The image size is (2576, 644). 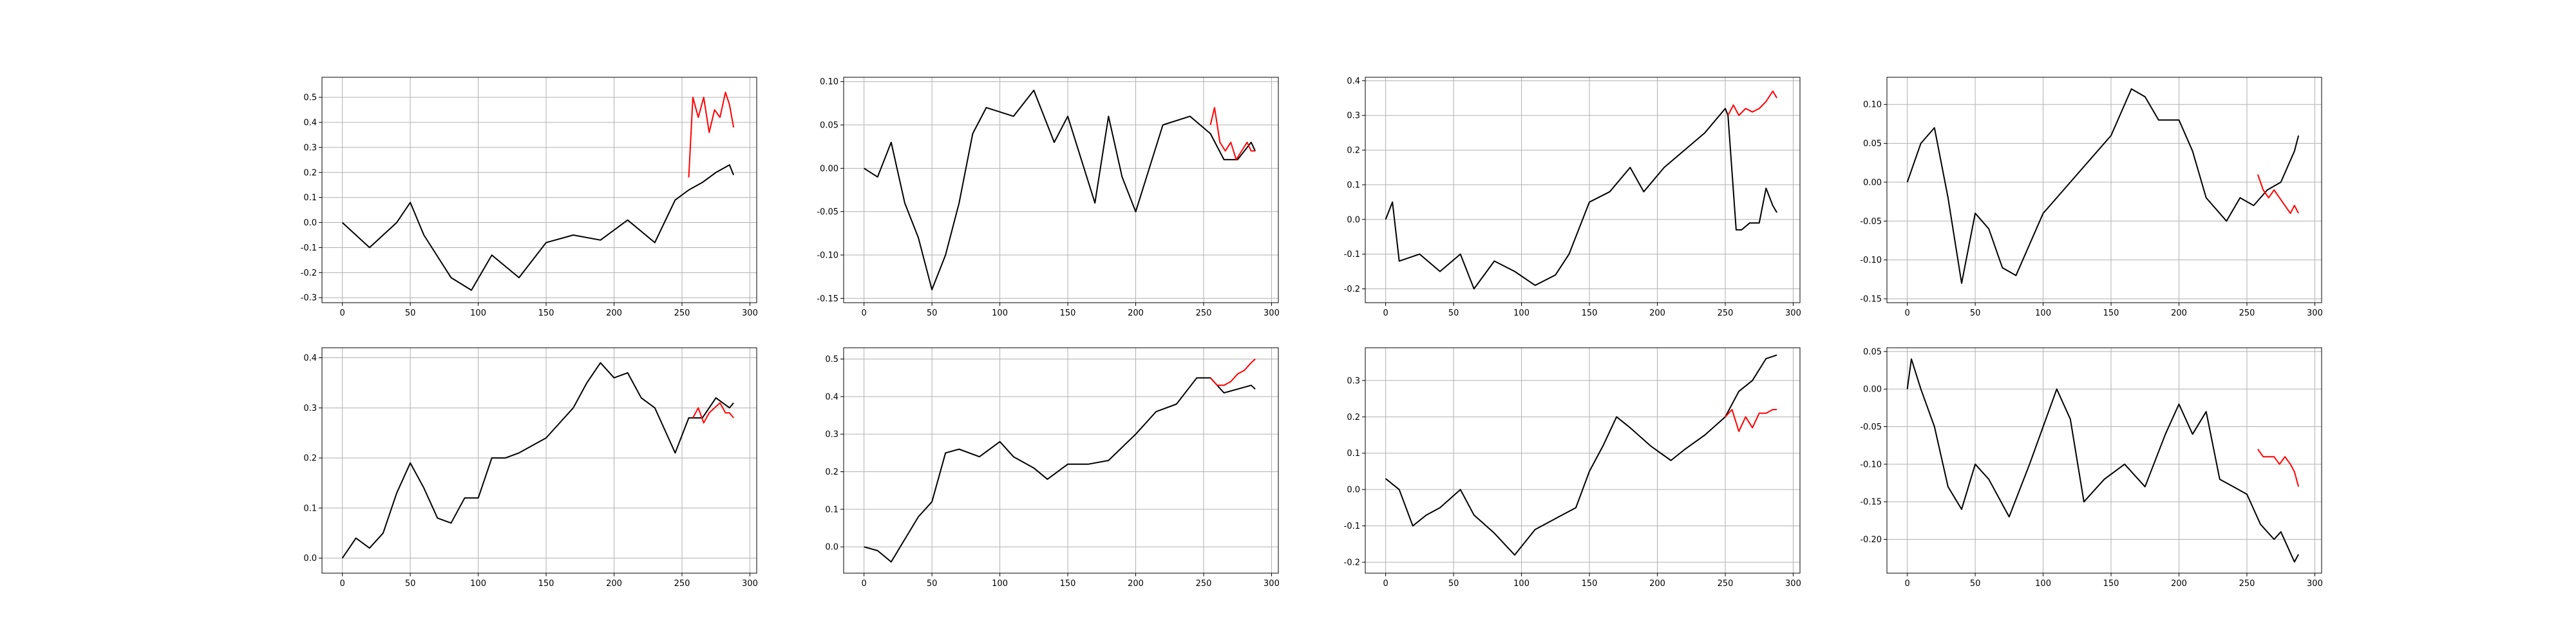 What do you see at coordinates (309, 298) in the screenshot?
I see `y-tick-label: -0.3` at bounding box center [309, 298].